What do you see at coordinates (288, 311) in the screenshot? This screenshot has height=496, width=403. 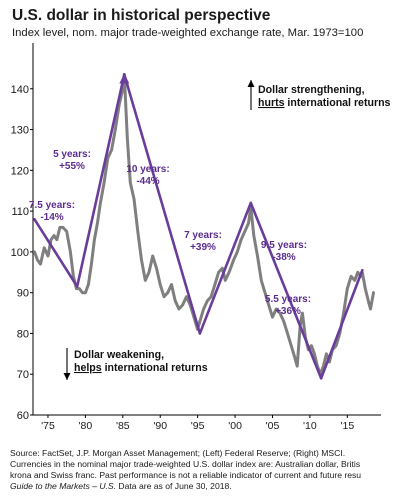 I see `trend-label: +36%` at bounding box center [288, 311].